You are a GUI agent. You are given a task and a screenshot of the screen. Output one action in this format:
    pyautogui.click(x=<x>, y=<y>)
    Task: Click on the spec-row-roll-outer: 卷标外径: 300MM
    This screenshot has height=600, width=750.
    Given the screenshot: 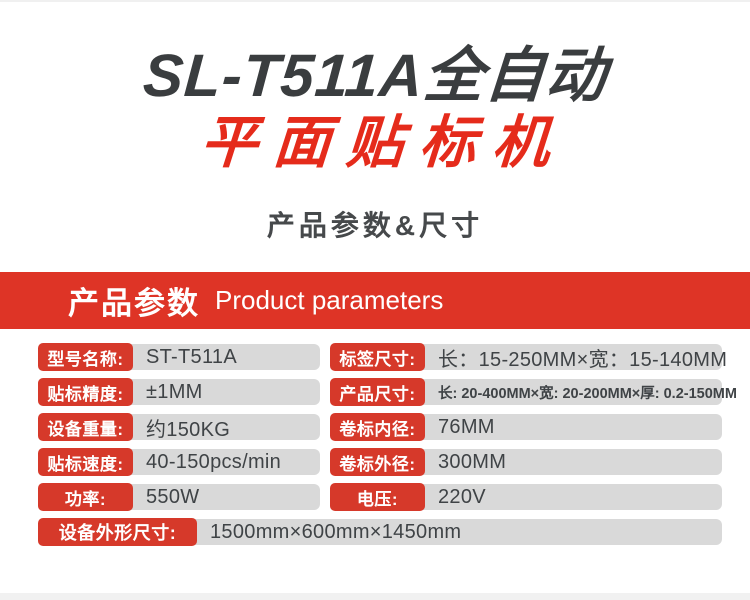 What is the action you would take?
    pyautogui.click(x=526, y=462)
    